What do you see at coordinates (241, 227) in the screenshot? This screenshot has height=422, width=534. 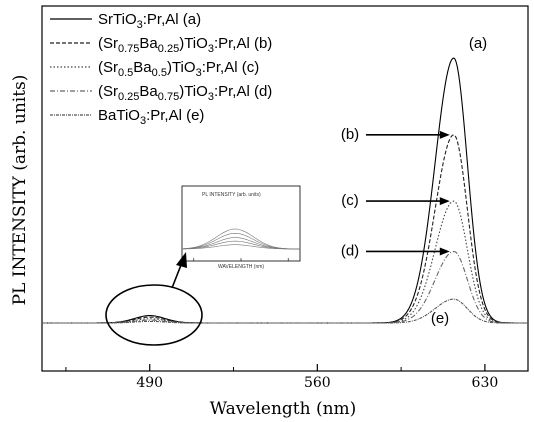 I see `inset-chart: WAVELENGTH (nm) PL INTENSITY (arb. units)` at bounding box center [241, 227].